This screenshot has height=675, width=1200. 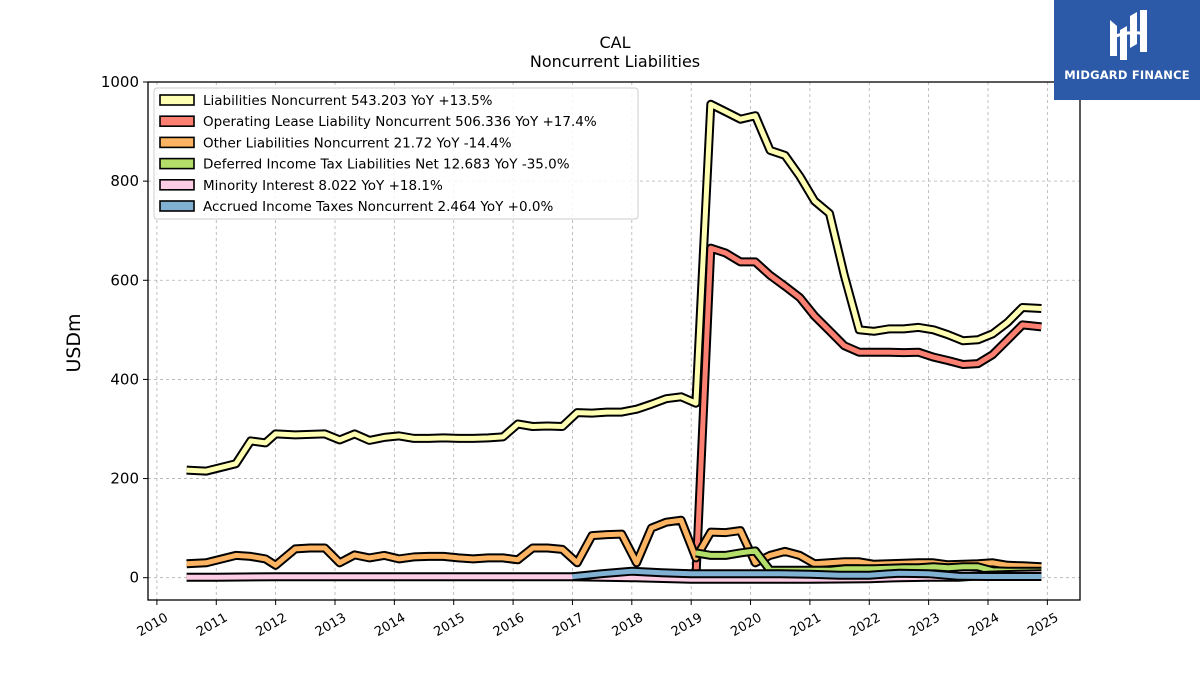 I want to click on legend-frame, so click(x=396, y=153).